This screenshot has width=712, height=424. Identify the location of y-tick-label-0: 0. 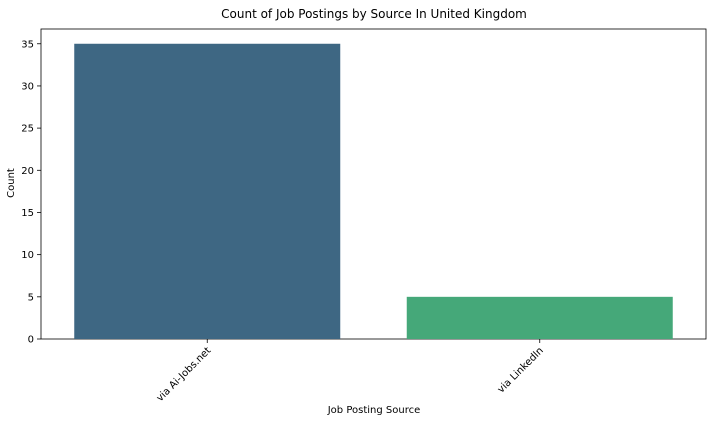
(31, 340).